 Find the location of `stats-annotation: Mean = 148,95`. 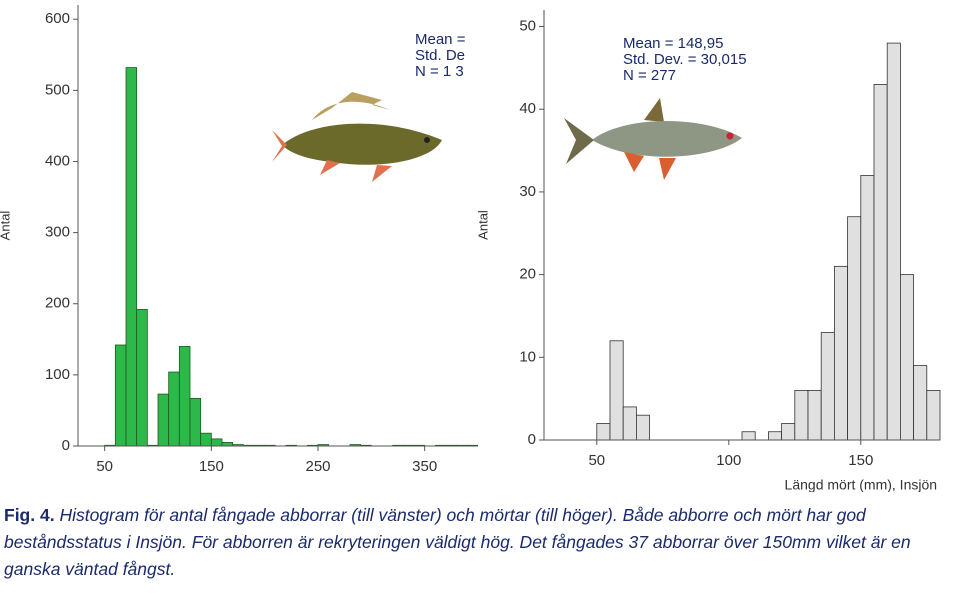

stats-annotation: Mean = 148,95 is located at coordinates (673, 43).